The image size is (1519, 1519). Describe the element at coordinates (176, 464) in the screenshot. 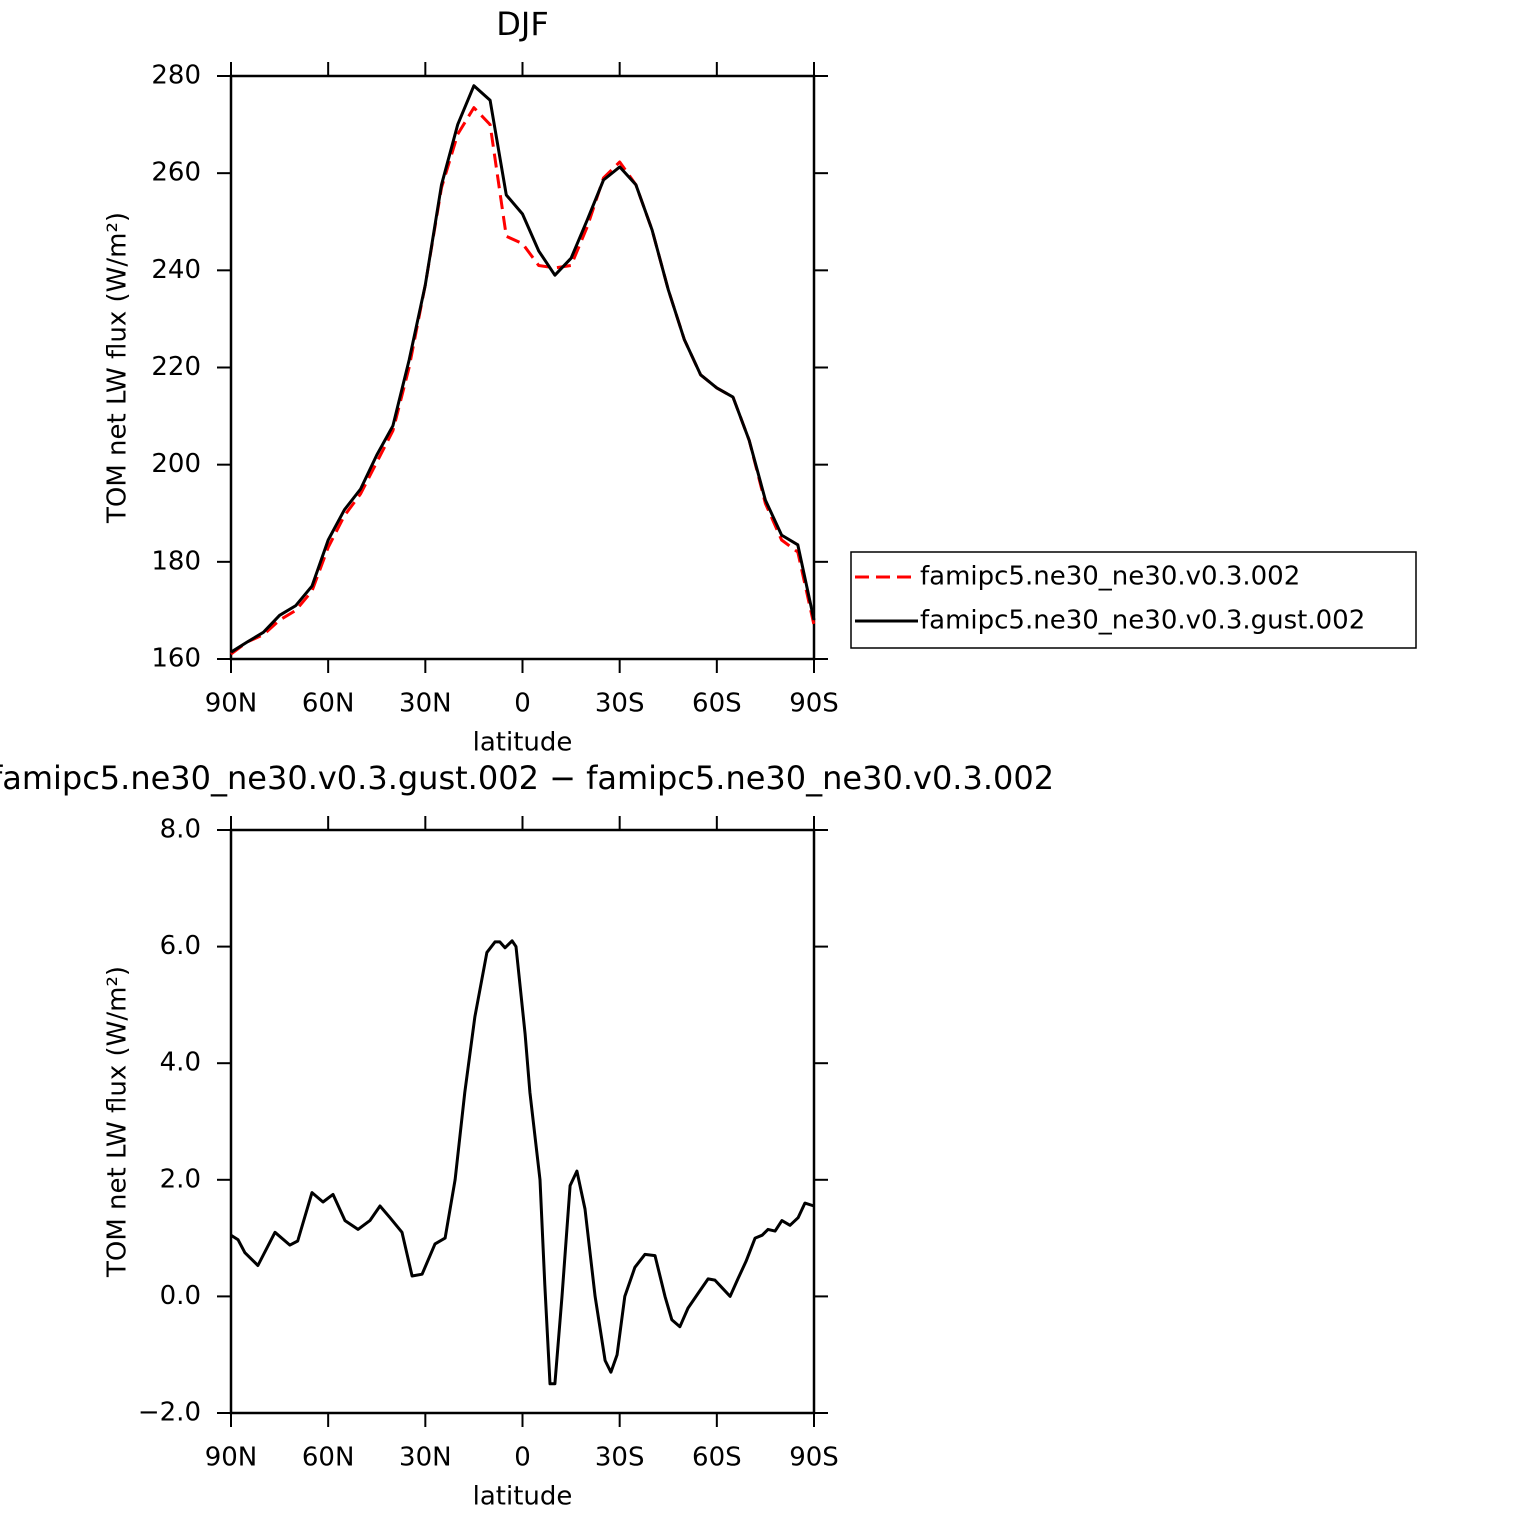

I see `y-tick-label: 200` at that location.